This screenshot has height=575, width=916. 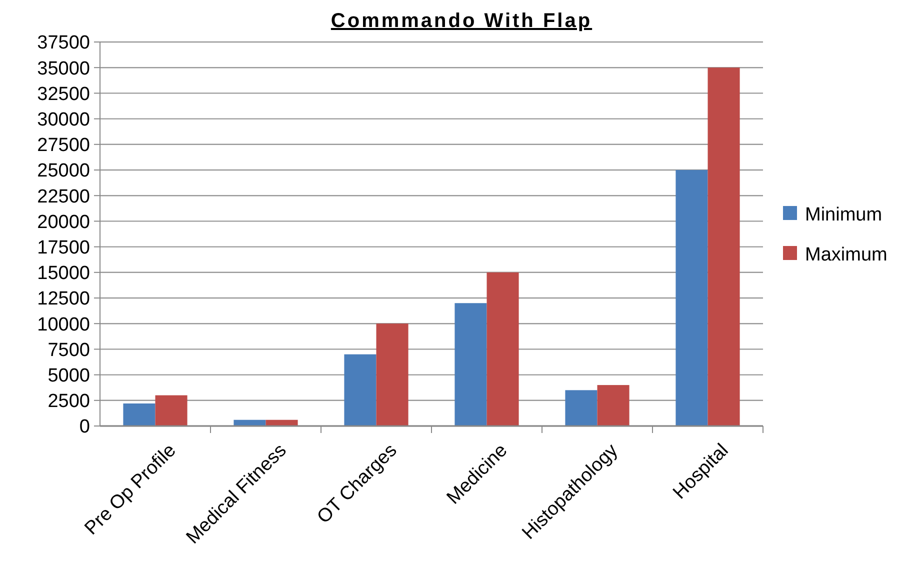 What do you see at coordinates (84, 427) in the screenshot?
I see `y-tick-label: 0` at bounding box center [84, 427].